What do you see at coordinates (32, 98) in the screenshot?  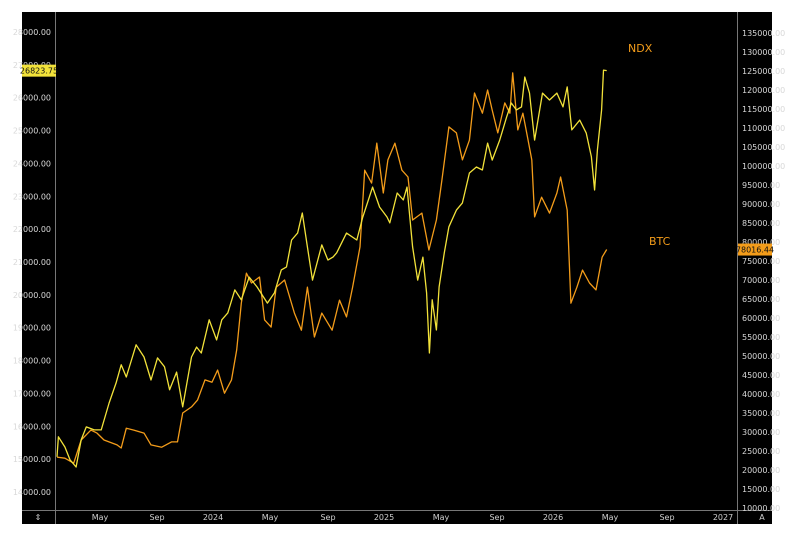 I see `left-axis-tick-label: 26000.00` at bounding box center [32, 98].